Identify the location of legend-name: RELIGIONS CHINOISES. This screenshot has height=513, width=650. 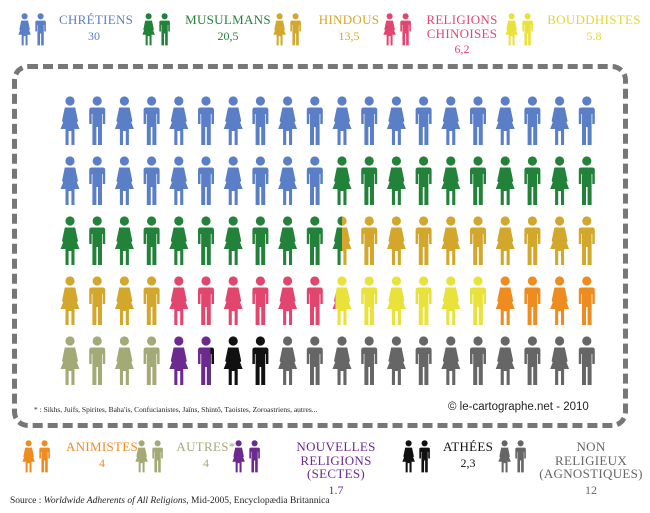
(462, 26).